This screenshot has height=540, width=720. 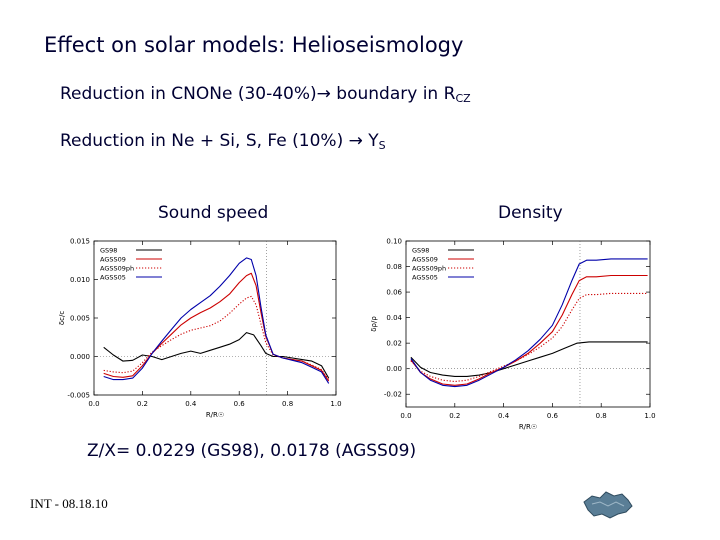 What do you see at coordinates (393, 395) in the screenshot?
I see `density-y-tick-label: -0.02` at bounding box center [393, 395].